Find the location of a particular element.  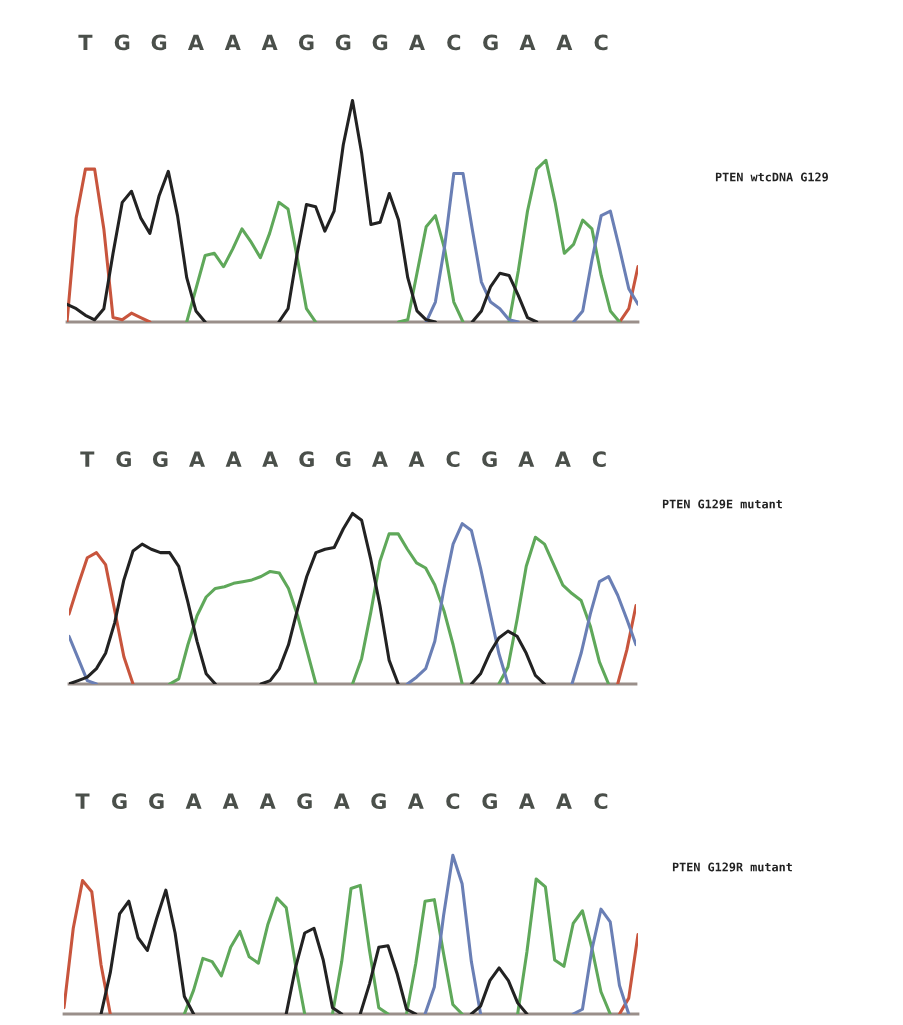

text: PTEN wtcDNA G129 is located at coordinates (771, 177).